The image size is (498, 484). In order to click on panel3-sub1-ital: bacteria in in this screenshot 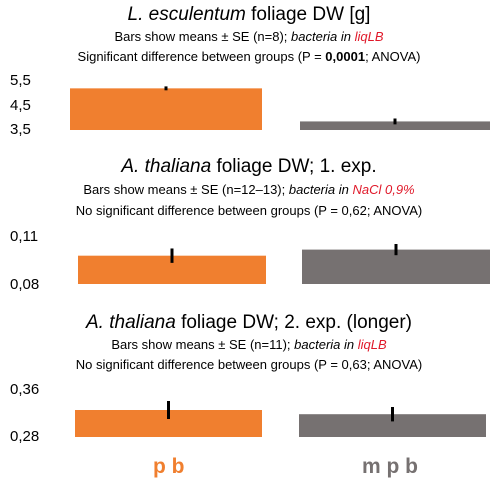, I will do `click(326, 344)`.